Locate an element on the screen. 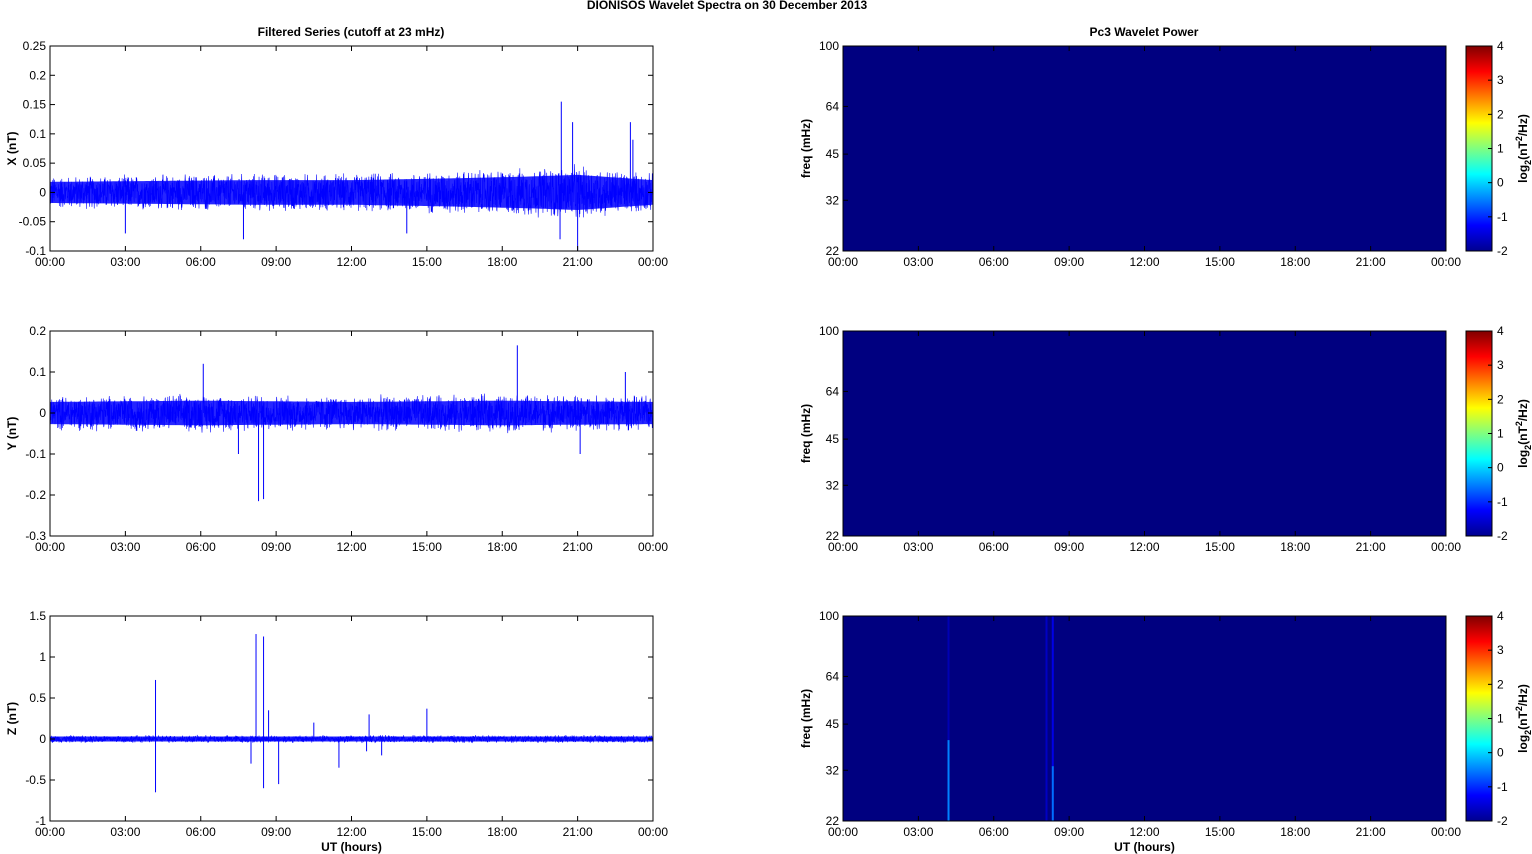 The height and width of the screenshot is (854, 1532). y-series-ytick-label: -0.1 is located at coordinates (35, 454).